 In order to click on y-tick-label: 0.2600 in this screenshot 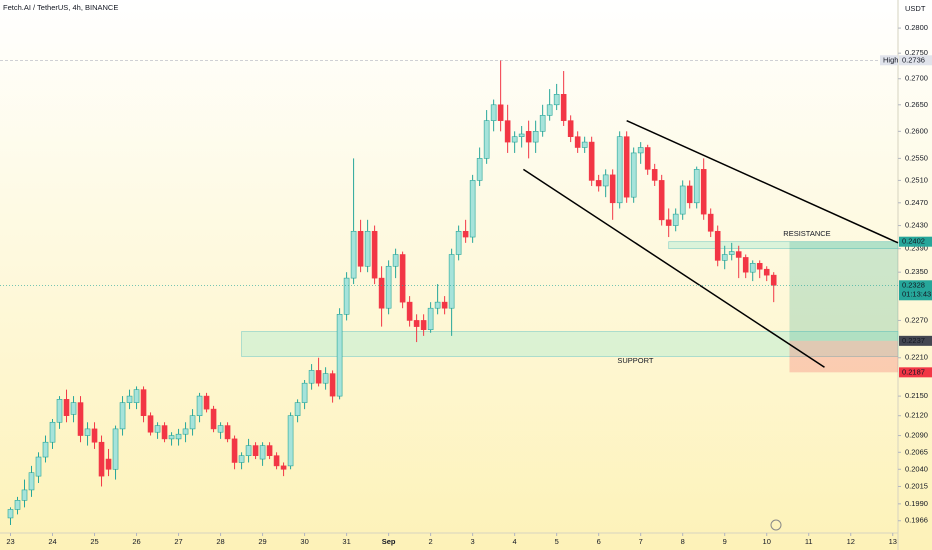, I will do `click(916, 130)`.